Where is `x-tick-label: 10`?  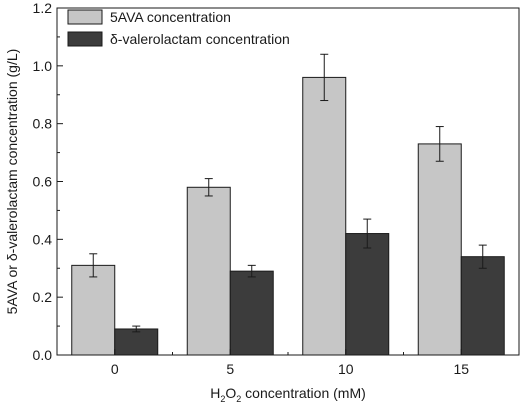 x-tick-label: 10 is located at coordinates (346, 369).